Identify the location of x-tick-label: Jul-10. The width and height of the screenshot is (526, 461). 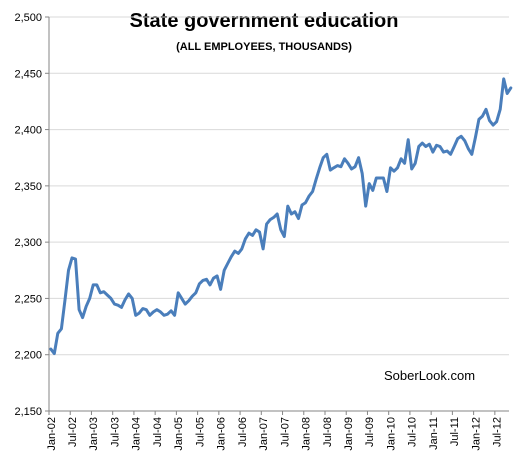
(413, 432).